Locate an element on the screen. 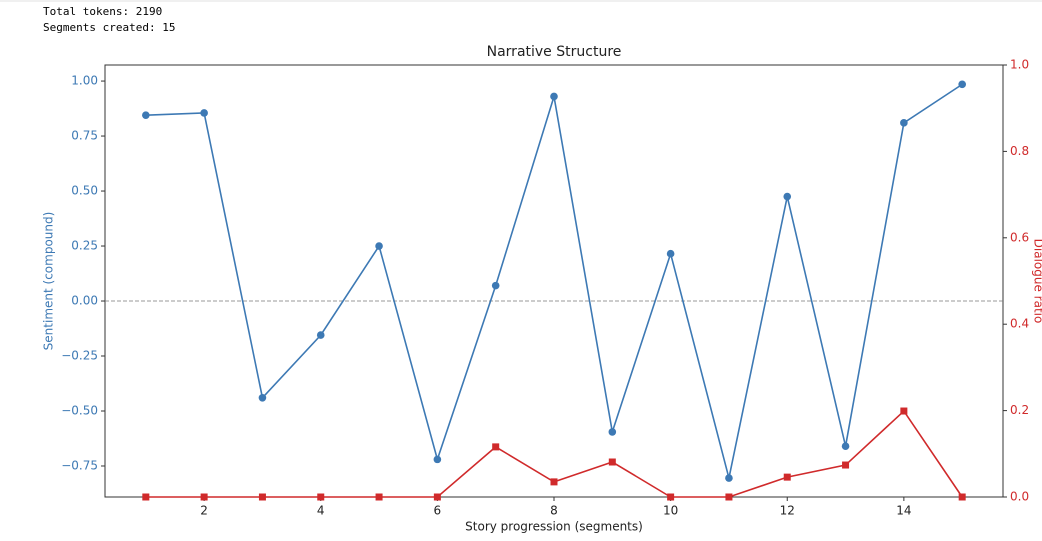  y-tick-label: −0.25 is located at coordinates (79, 356).